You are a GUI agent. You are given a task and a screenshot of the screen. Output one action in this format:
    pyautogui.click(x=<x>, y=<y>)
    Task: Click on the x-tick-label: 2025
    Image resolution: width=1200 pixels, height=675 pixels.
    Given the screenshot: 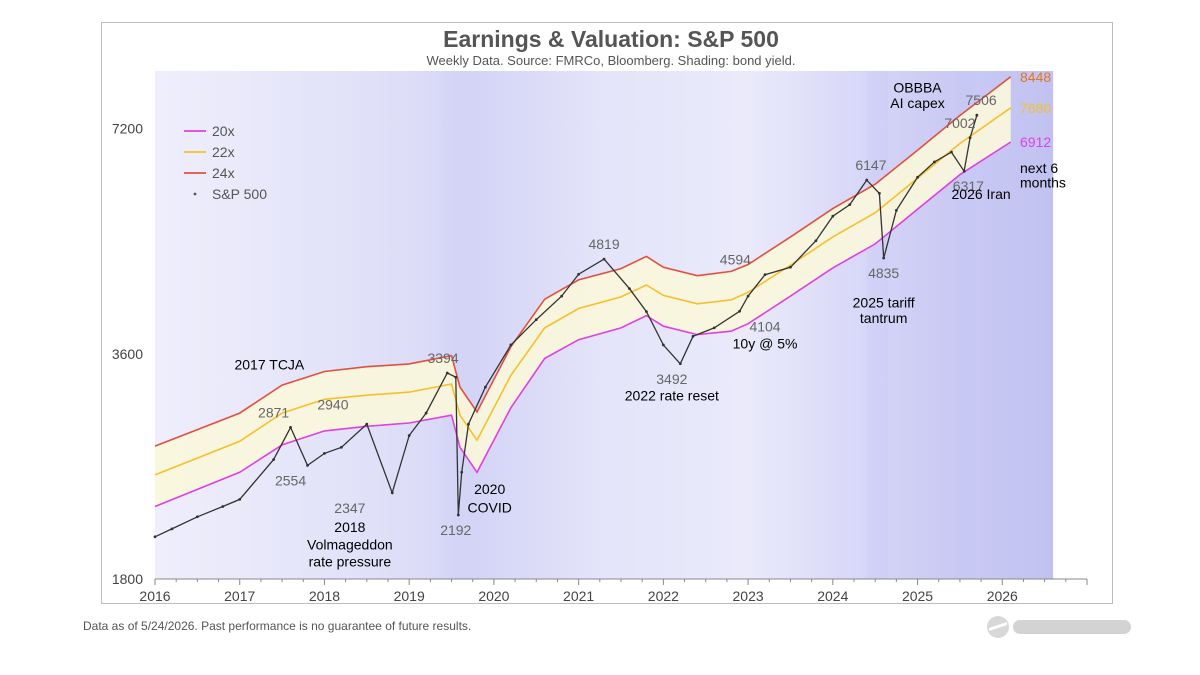 What is the action you would take?
    pyautogui.click(x=917, y=595)
    